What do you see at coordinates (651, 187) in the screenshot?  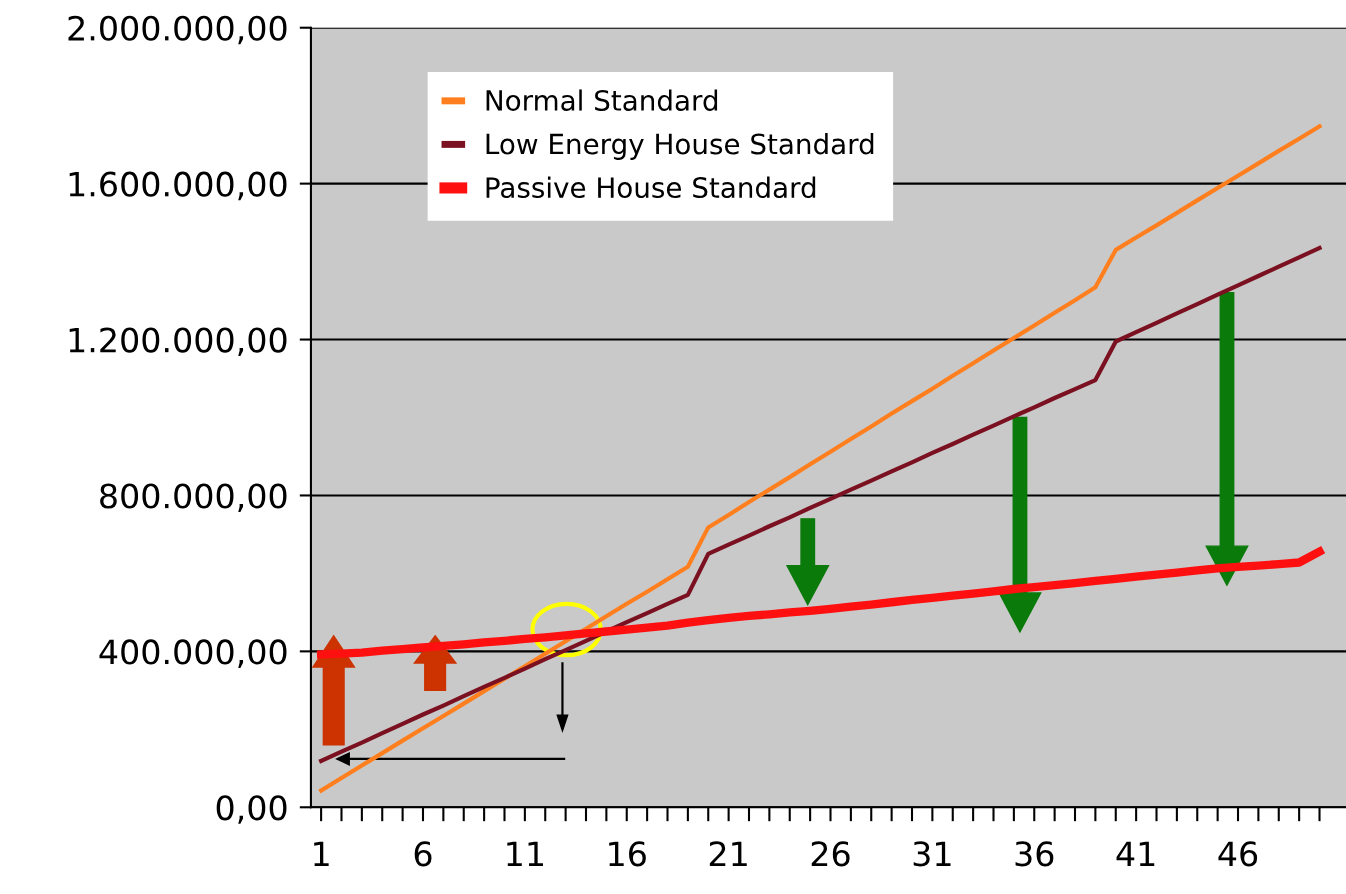 I see `legend-label: Passive House Standard` at bounding box center [651, 187].